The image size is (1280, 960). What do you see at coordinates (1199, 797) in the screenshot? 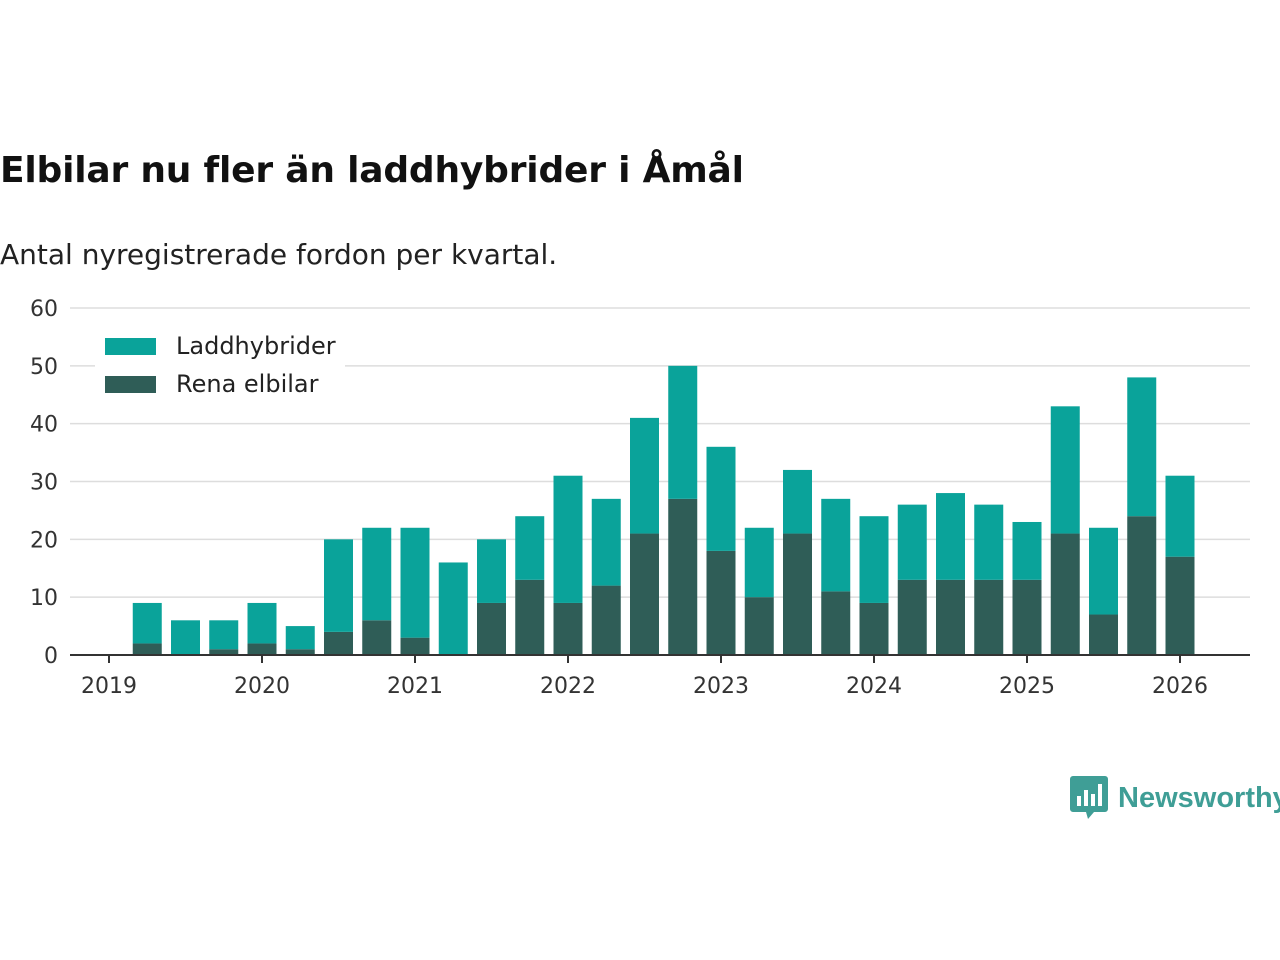
I see `brand-name: Newsworthy` at bounding box center [1199, 797].